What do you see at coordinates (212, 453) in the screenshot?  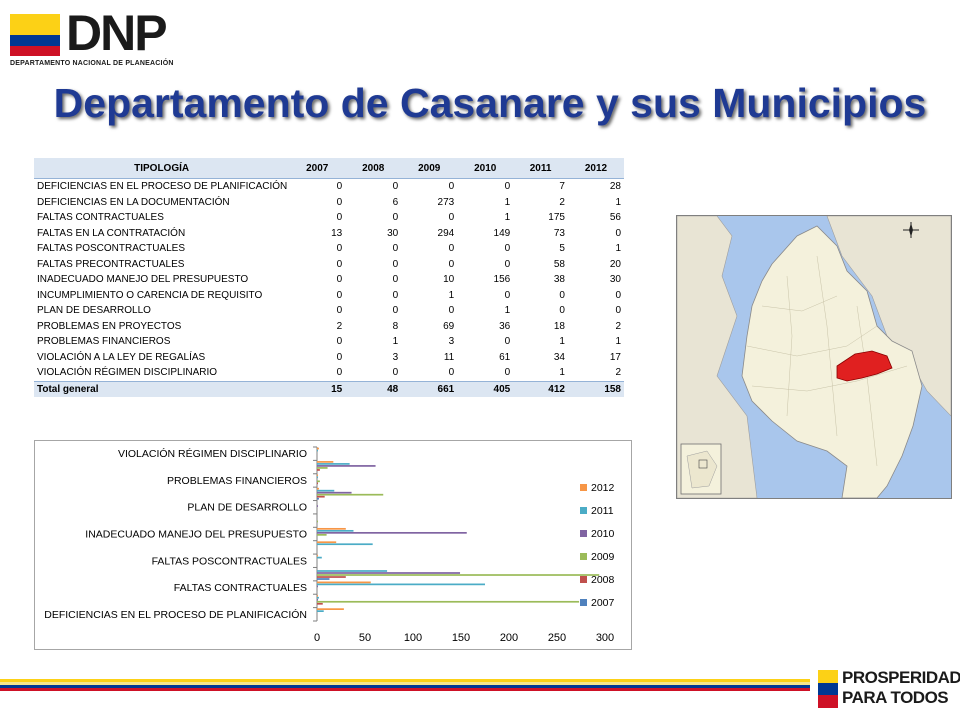 I see `y-tick-label: VIOLACIÓN RÉGIMEN DISCIPLINARIO` at bounding box center [212, 453].